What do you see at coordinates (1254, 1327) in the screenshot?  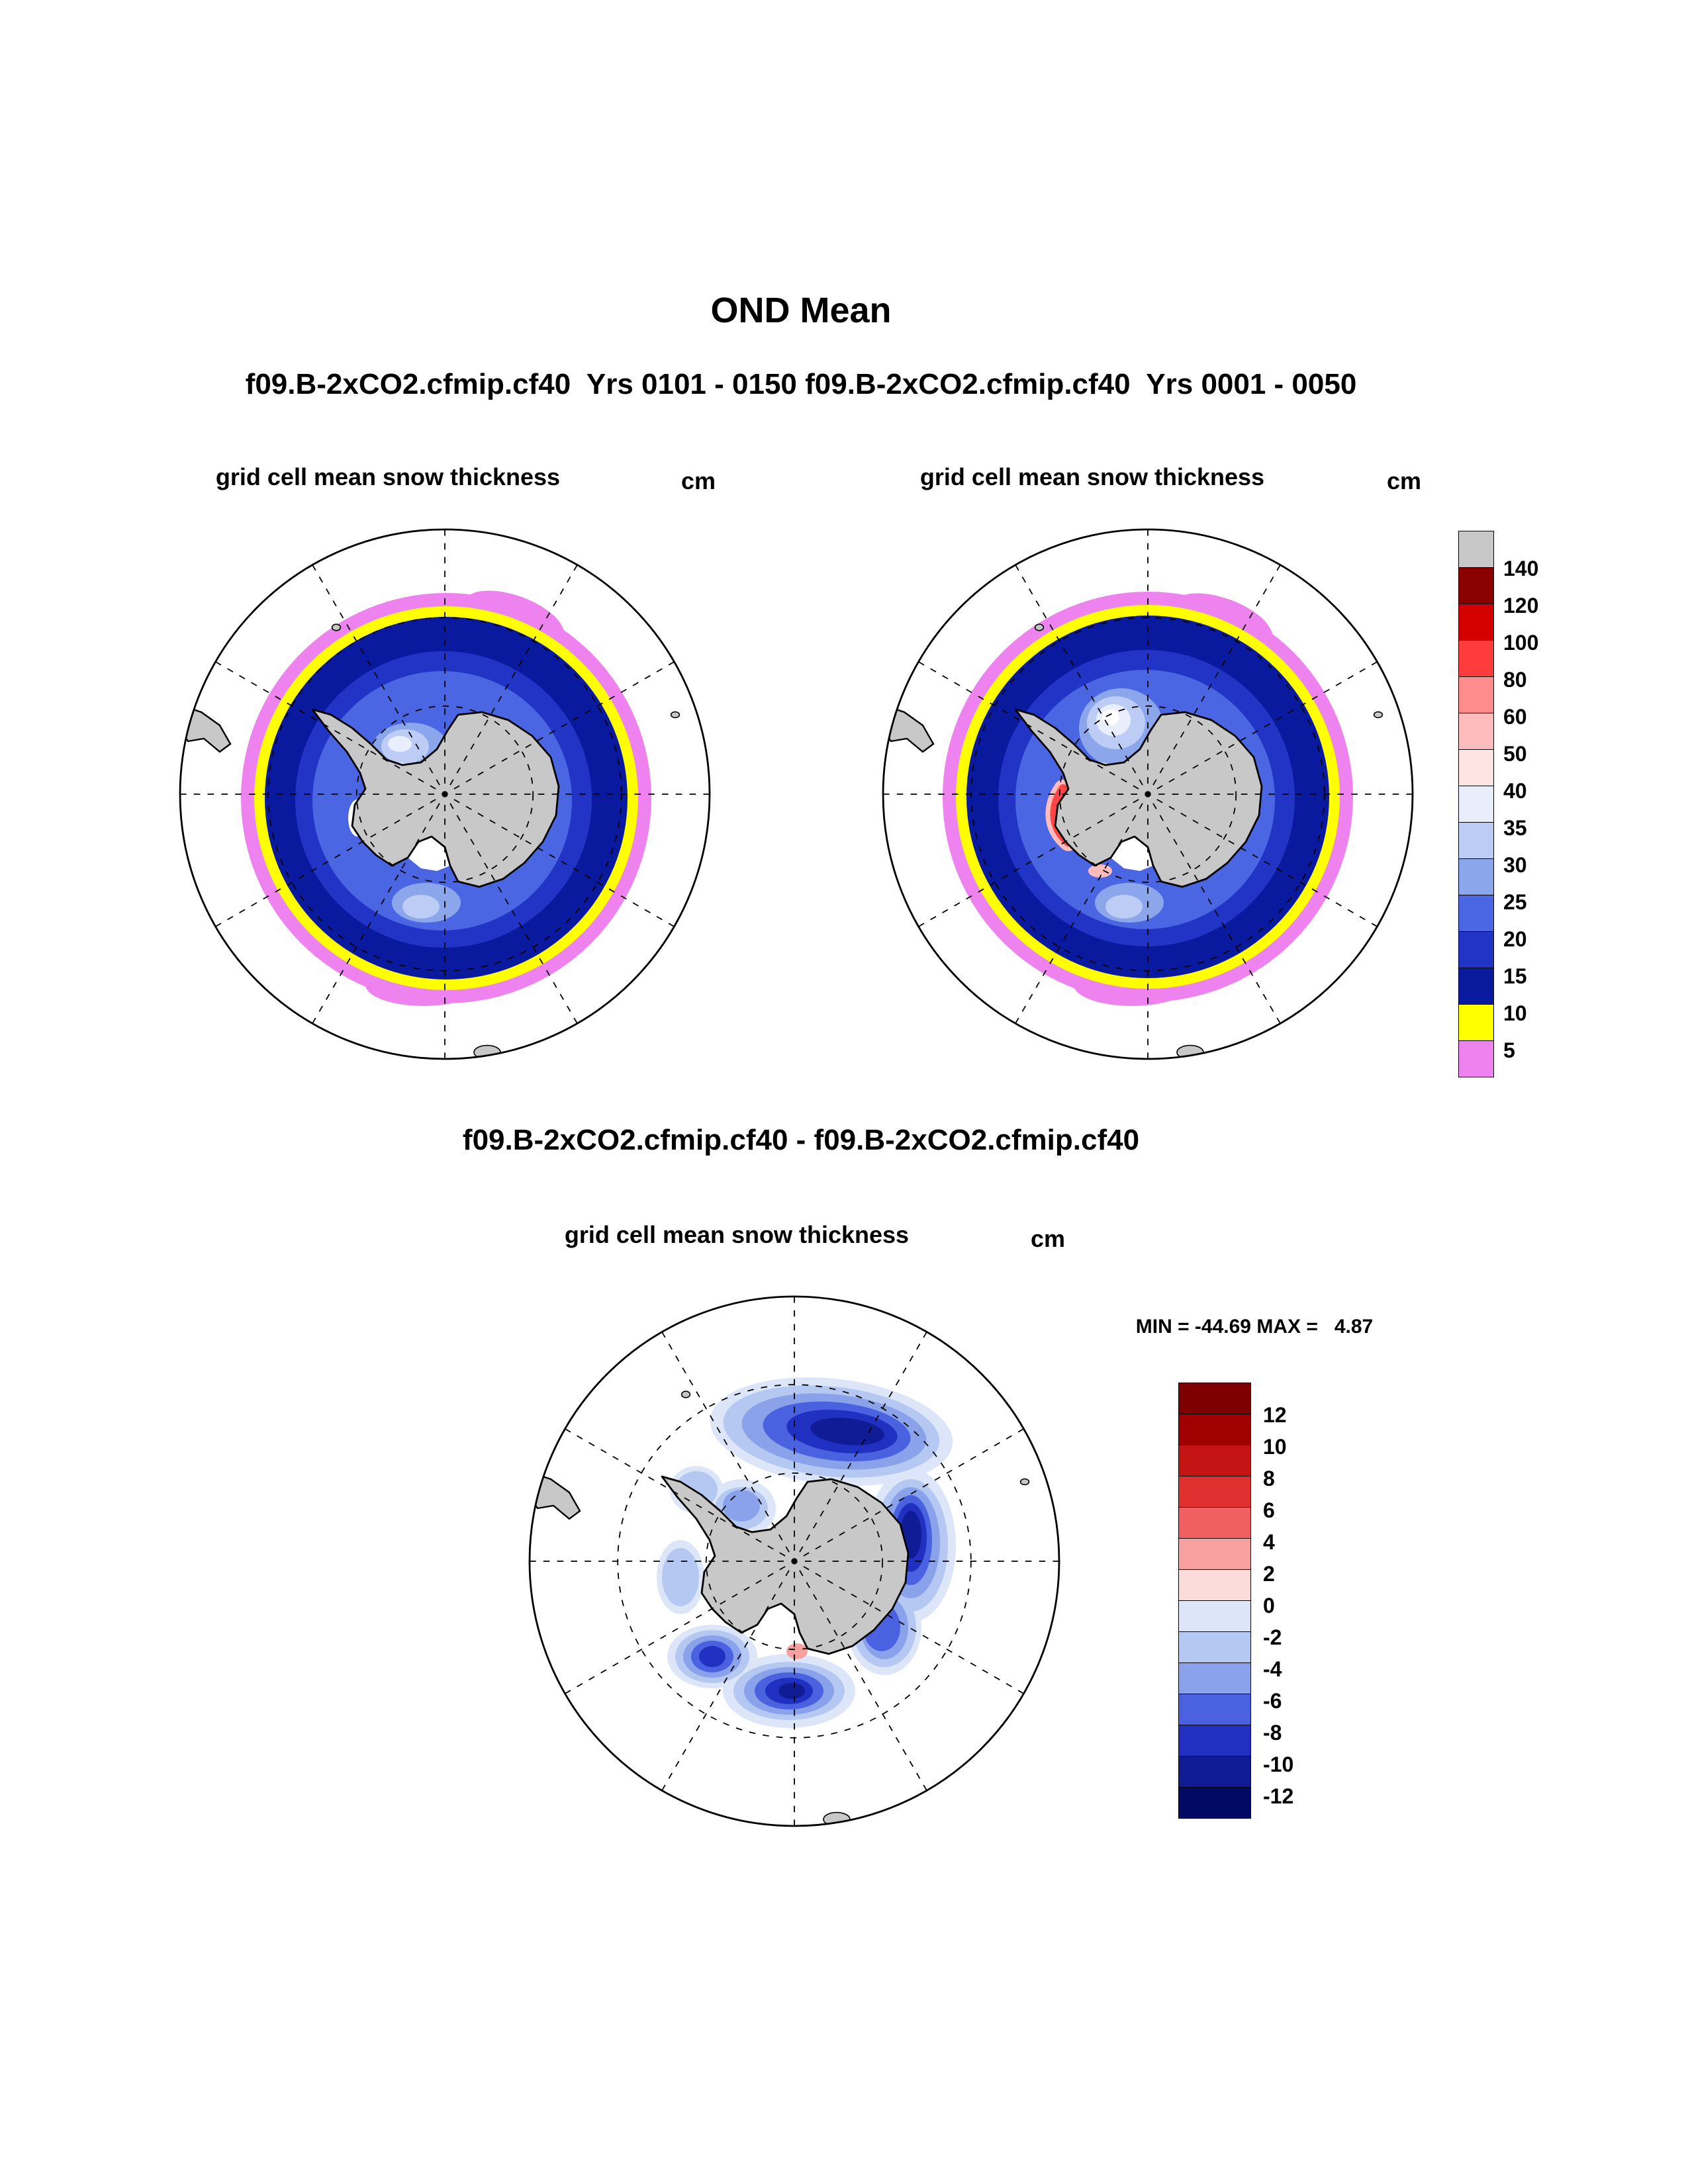 I see `min-max-stats: MIN = -44.69 MAX = 4.87` at bounding box center [1254, 1327].